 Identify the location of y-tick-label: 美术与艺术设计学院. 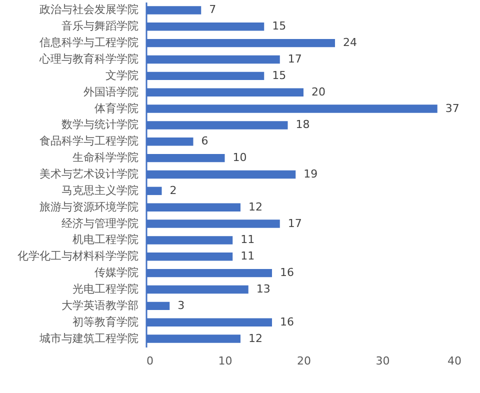
(89, 174).